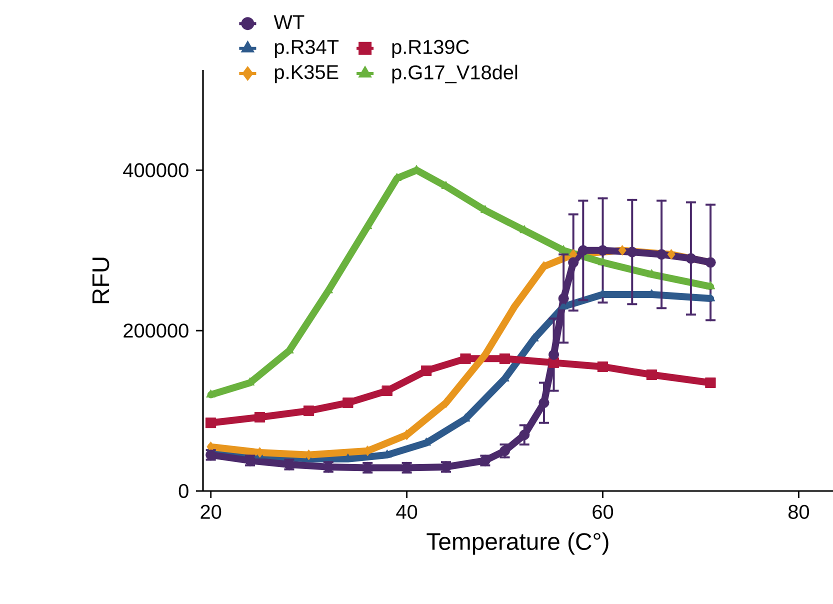  What do you see at coordinates (455, 74) in the screenshot?
I see `legend-label: p.G17_V18del` at bounding box center [455, 74].